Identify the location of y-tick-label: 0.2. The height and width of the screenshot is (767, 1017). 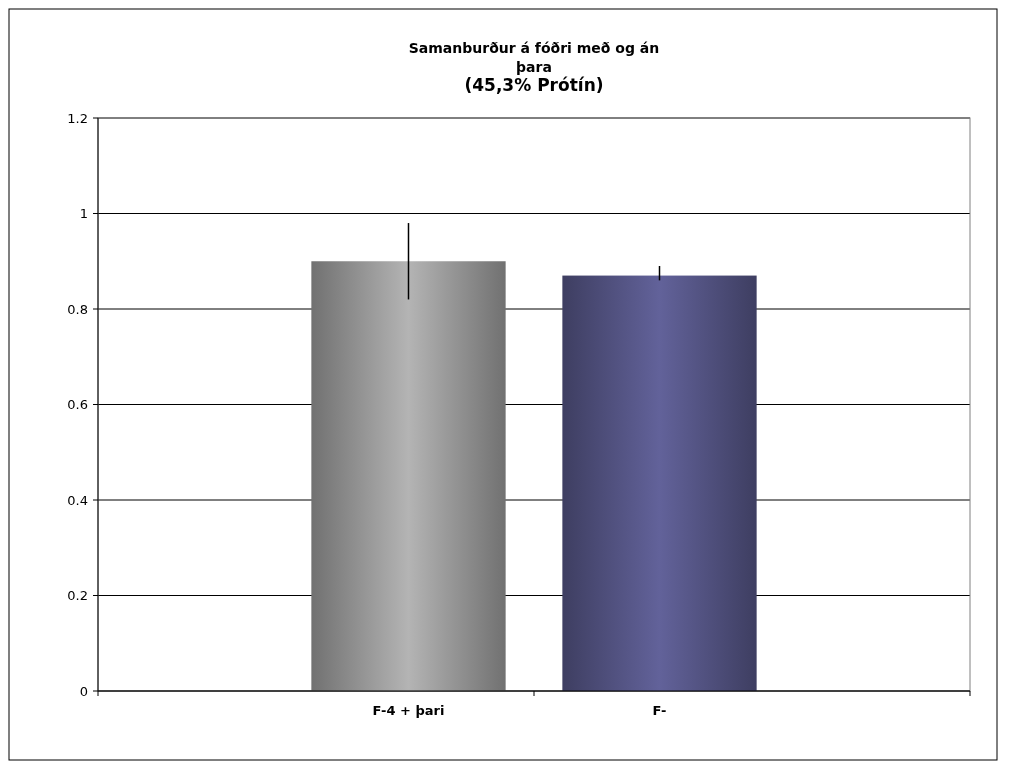
(77, 596).